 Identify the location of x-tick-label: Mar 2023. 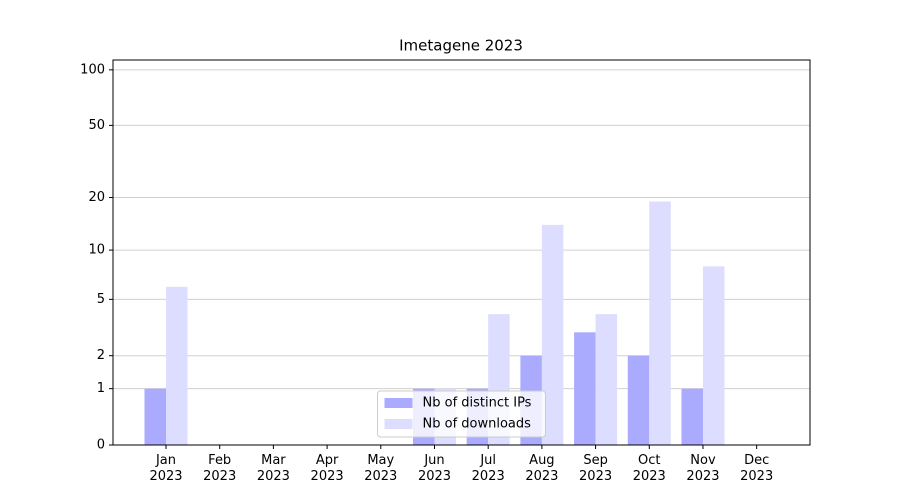
(273, 468).